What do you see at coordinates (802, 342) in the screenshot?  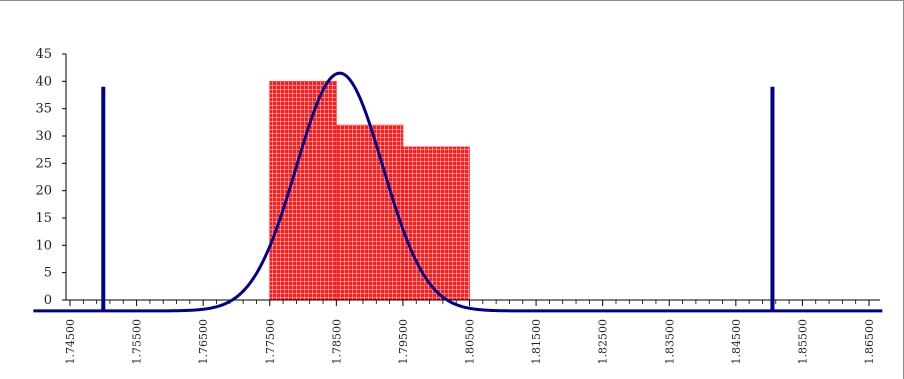 I see `x-tick-label: 1.85500` at bounding box center [802, 342].